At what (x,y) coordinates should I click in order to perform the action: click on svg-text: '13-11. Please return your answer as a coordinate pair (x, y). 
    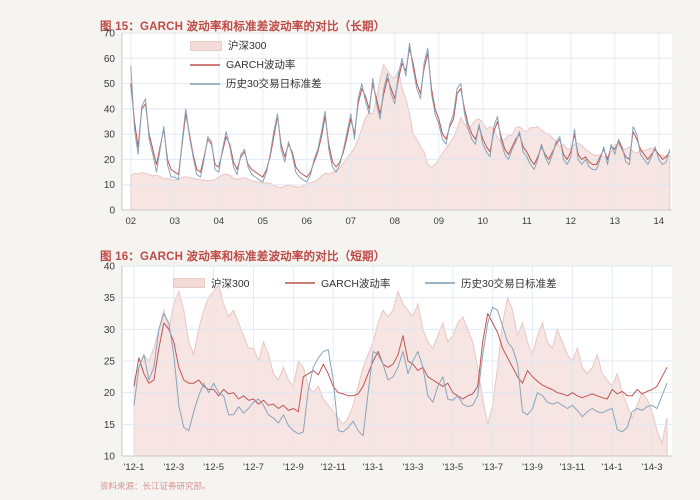
    Looking at the image, I should click on (572, 467).